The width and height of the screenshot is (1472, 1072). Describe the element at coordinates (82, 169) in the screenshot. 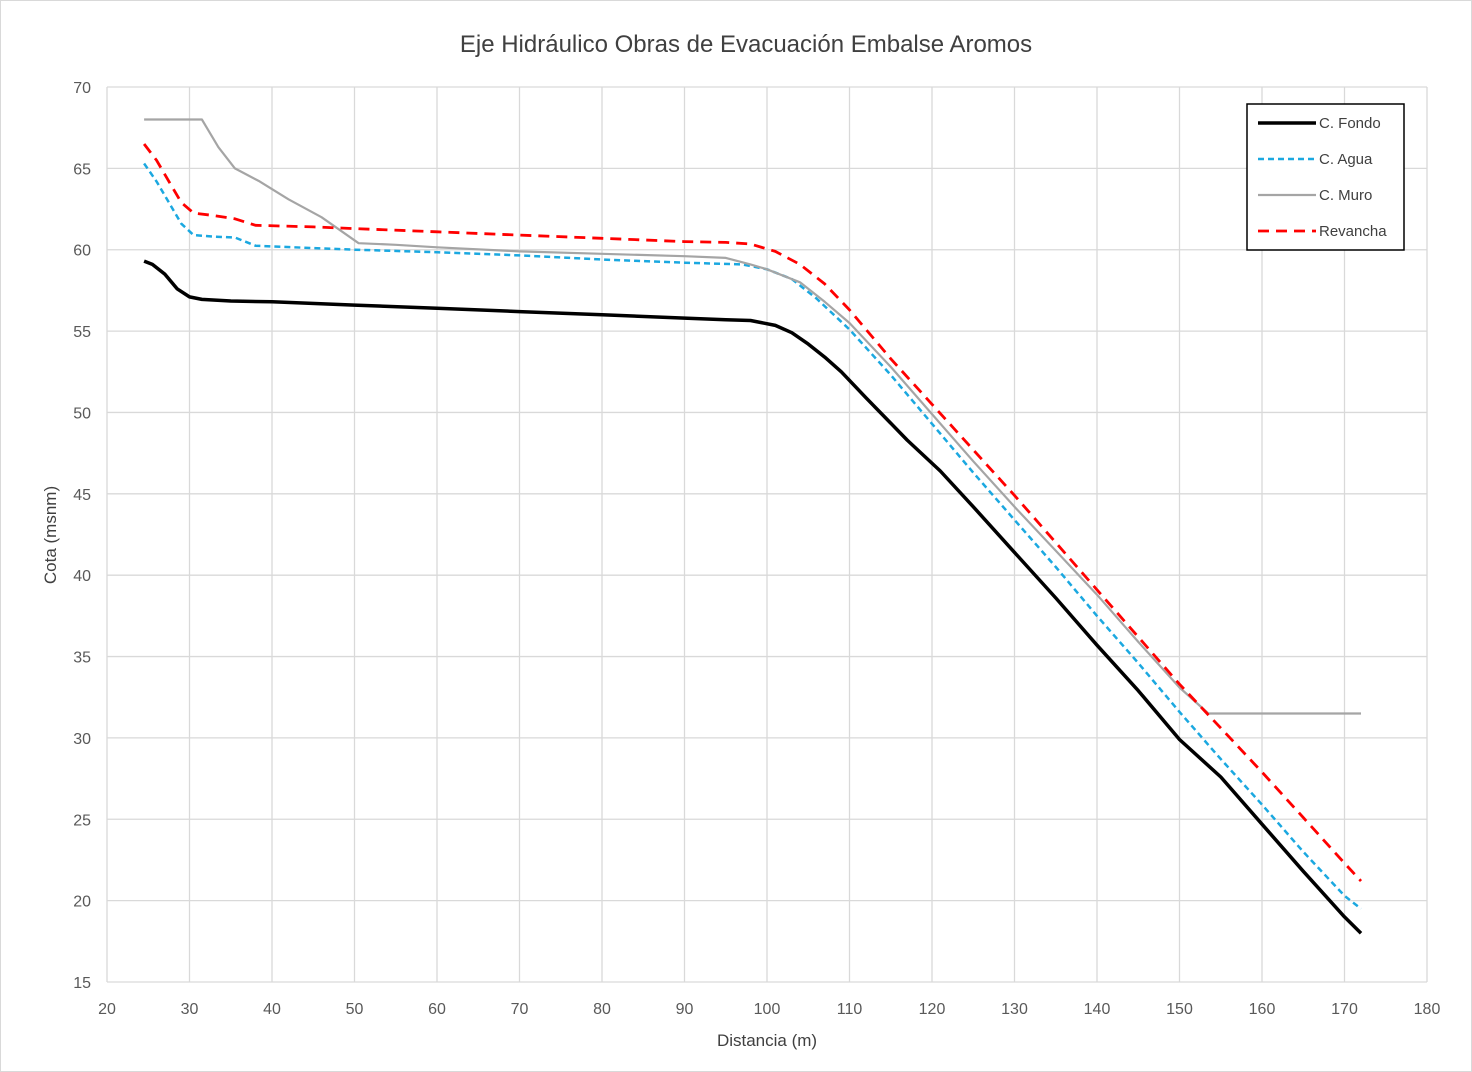

I see `y-tick-label: 65` at that location.